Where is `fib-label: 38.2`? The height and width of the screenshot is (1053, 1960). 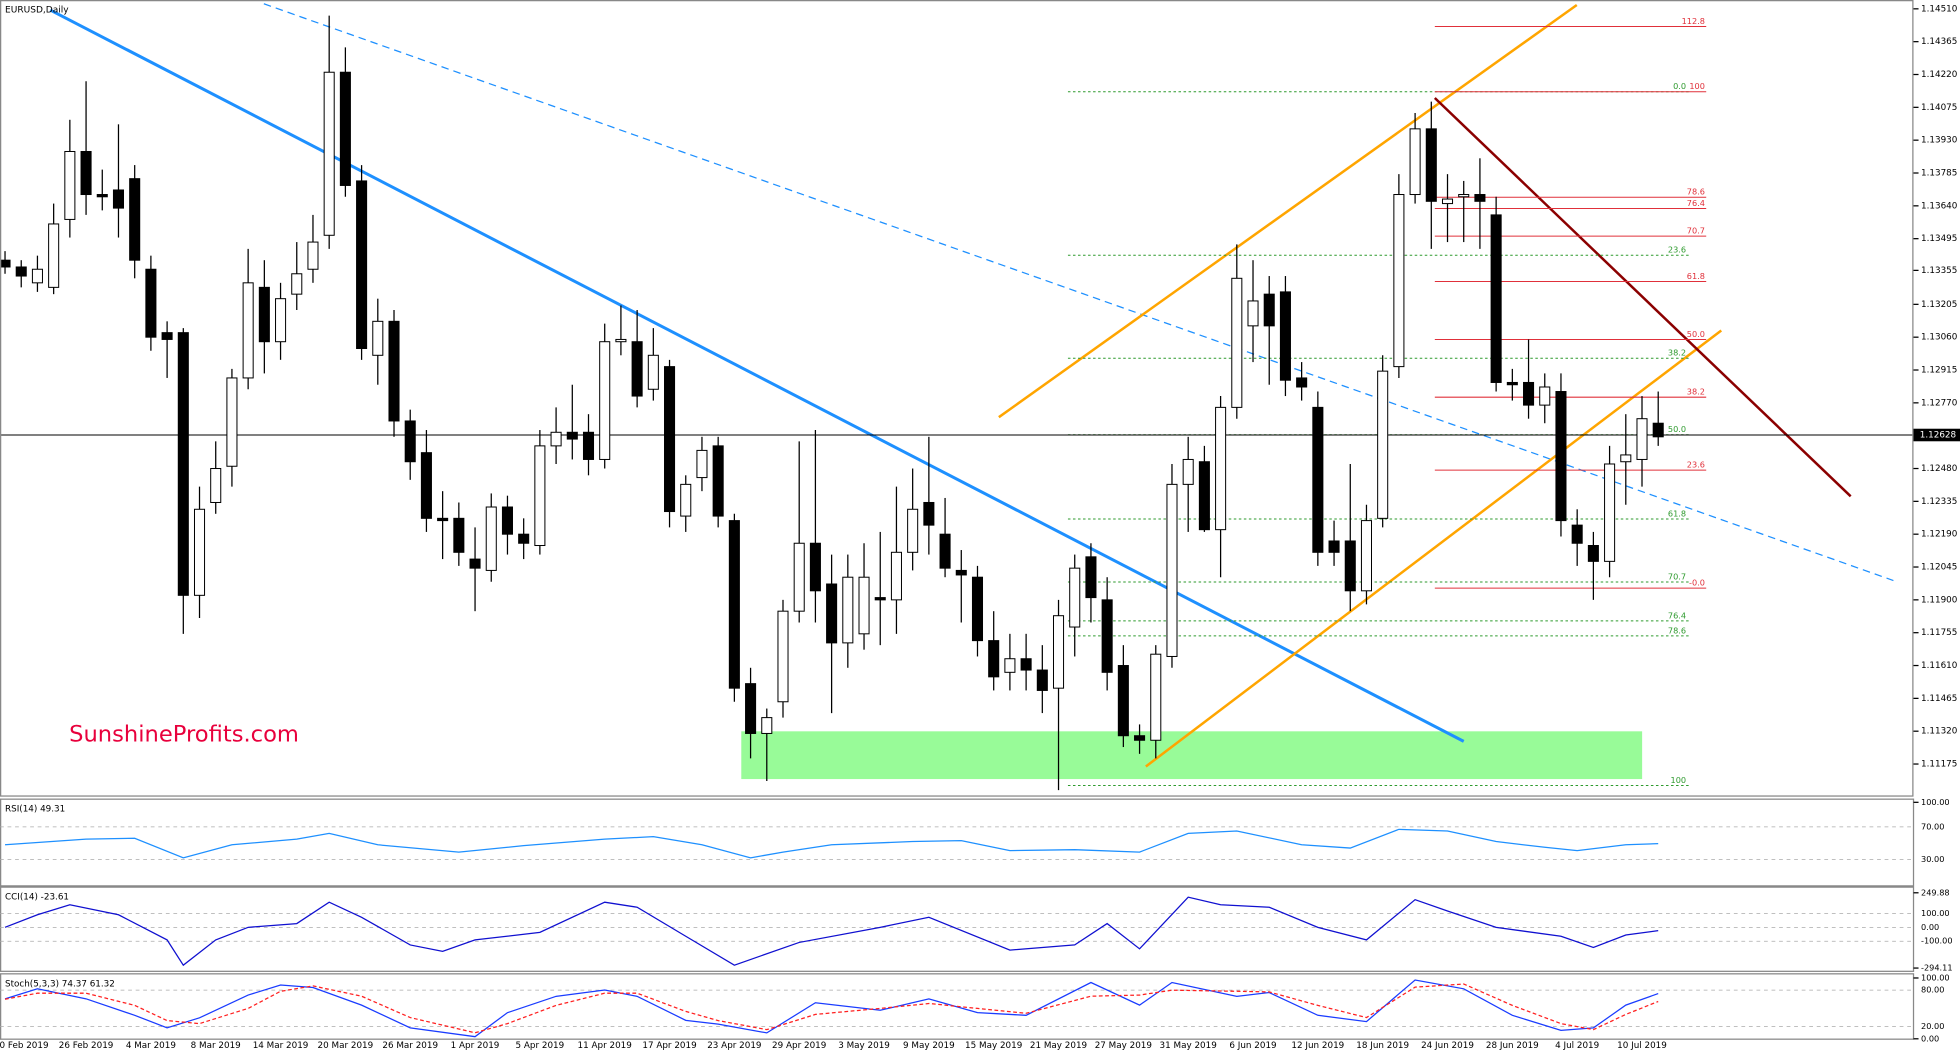
fib-label: 38.2 is located at coordinates (1696, 392).